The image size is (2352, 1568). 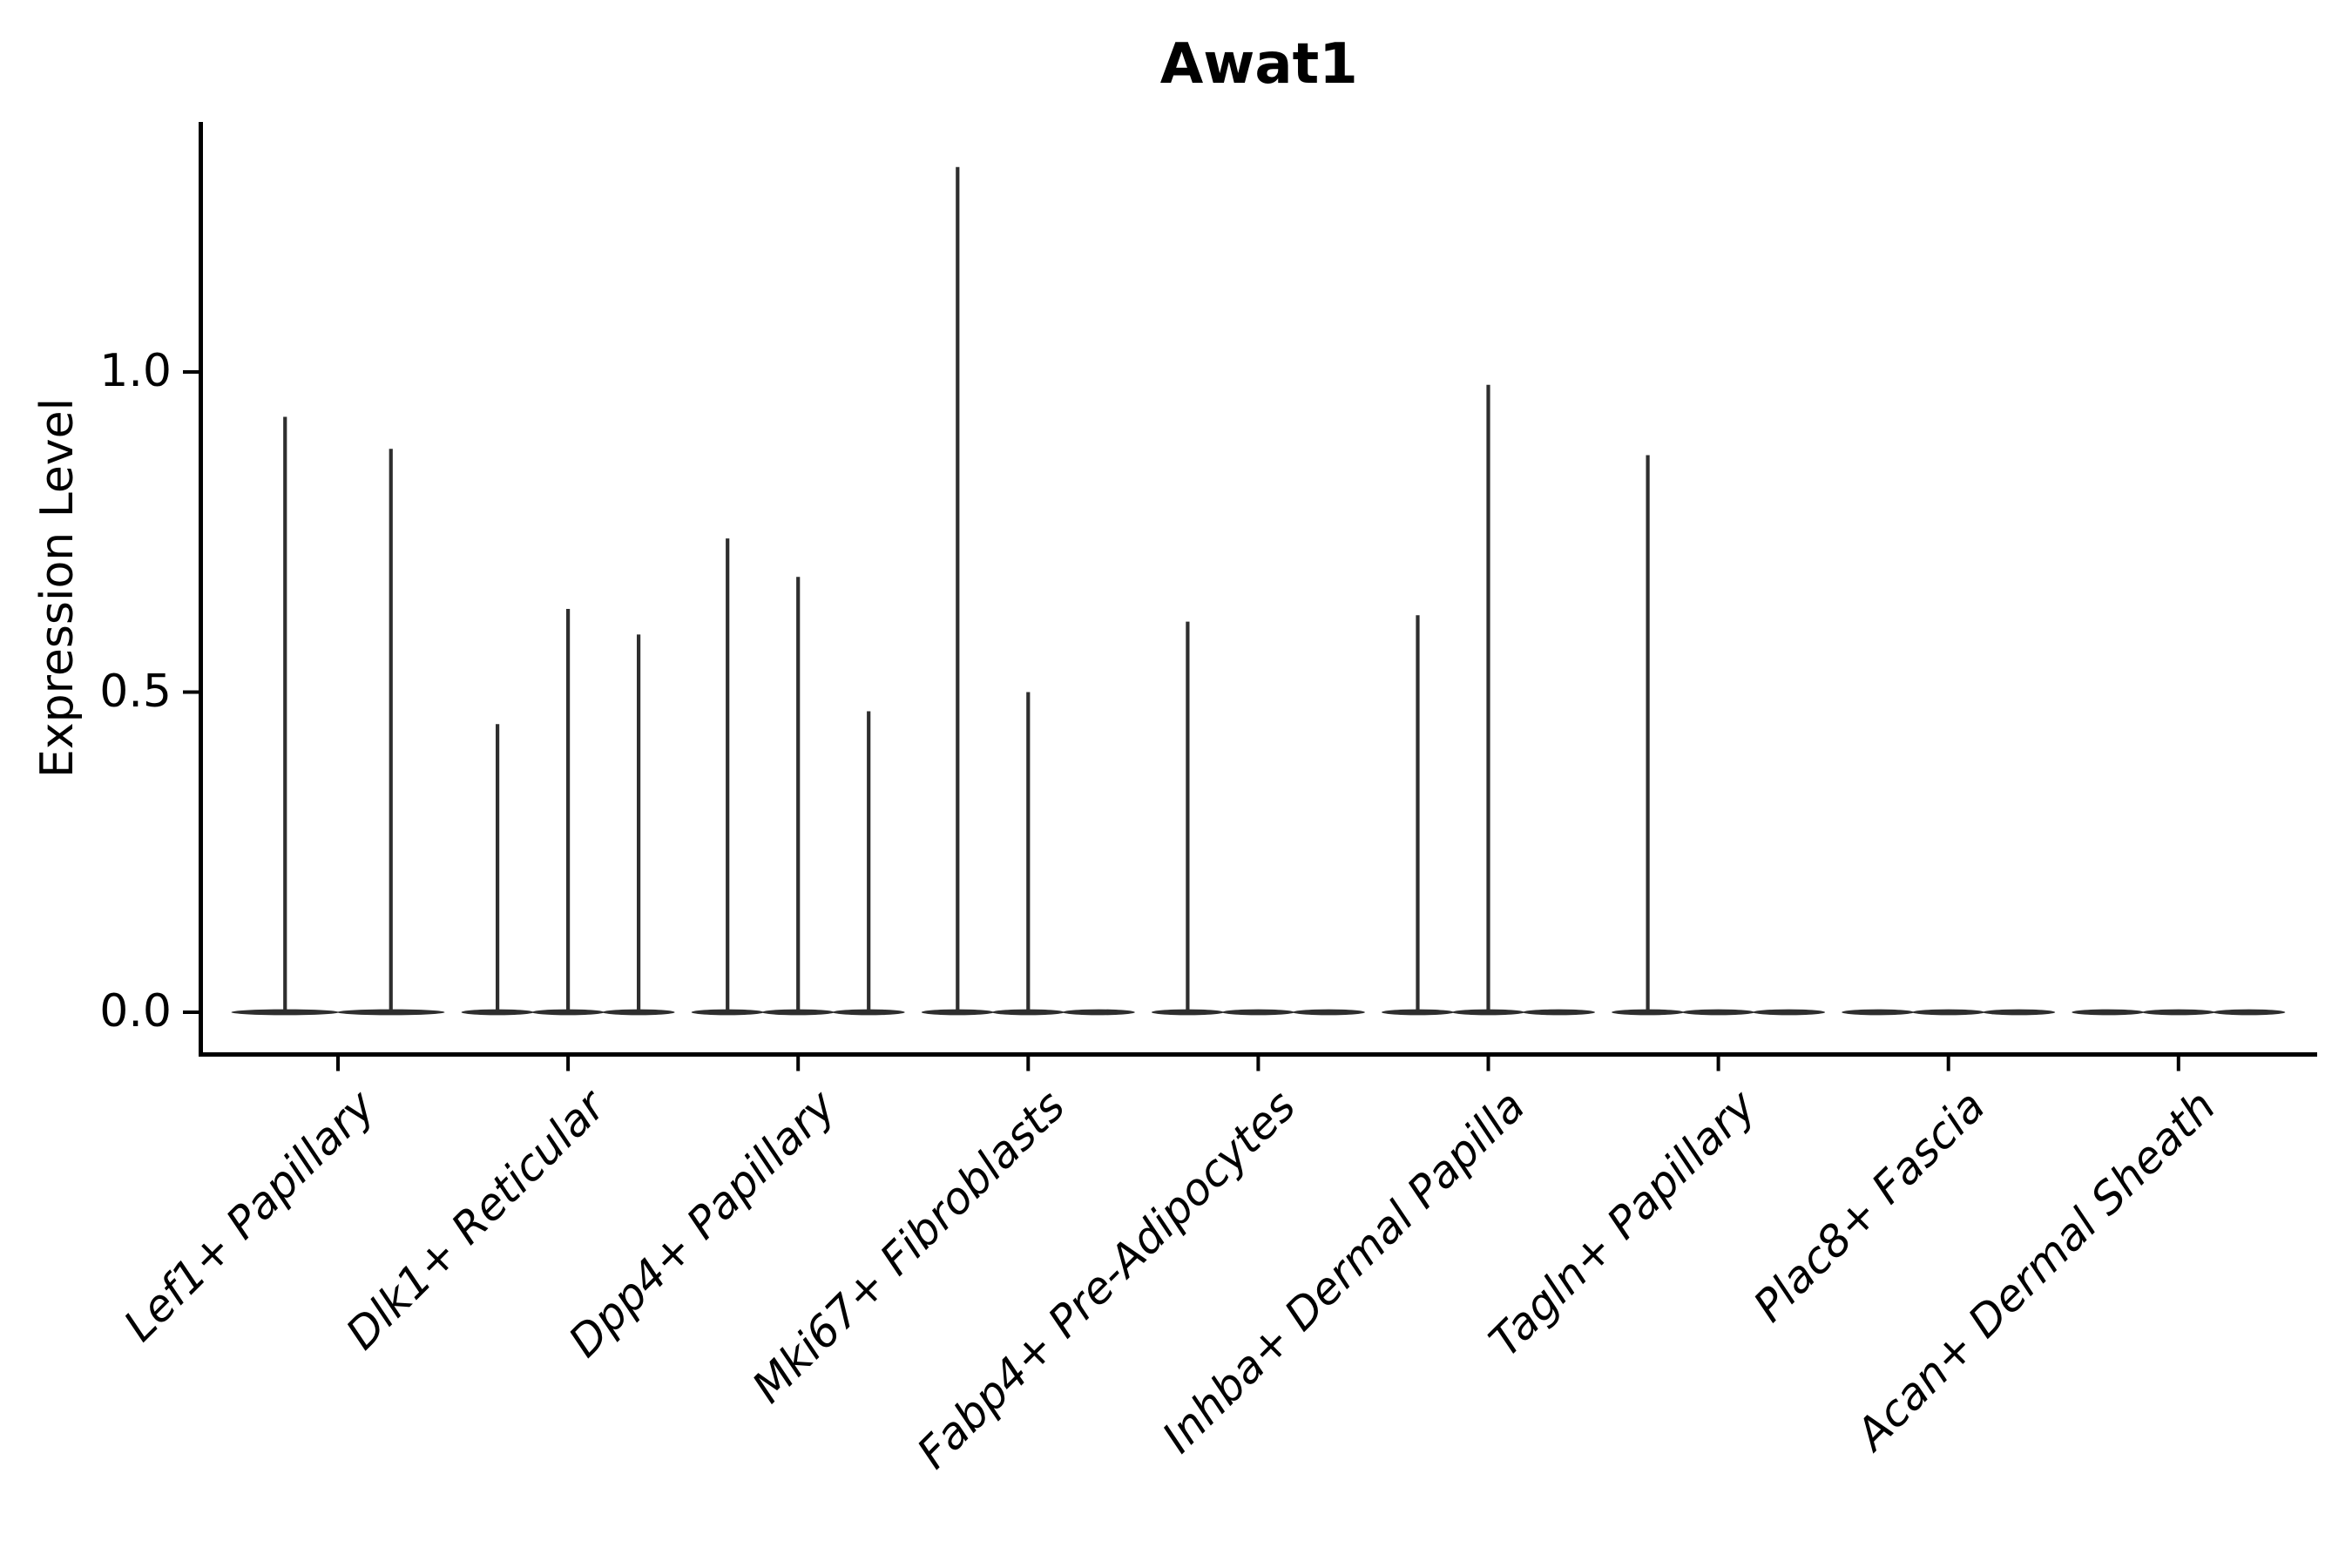 I want to click on y-tick-label: 1.0, so click(x=135, y=370).